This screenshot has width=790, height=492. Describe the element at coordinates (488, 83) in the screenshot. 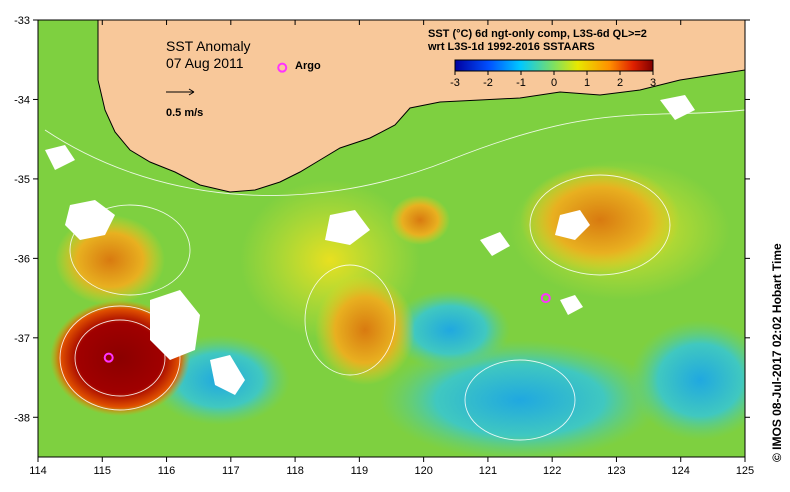

I see `colorbar-tick-label: -2` at that location.